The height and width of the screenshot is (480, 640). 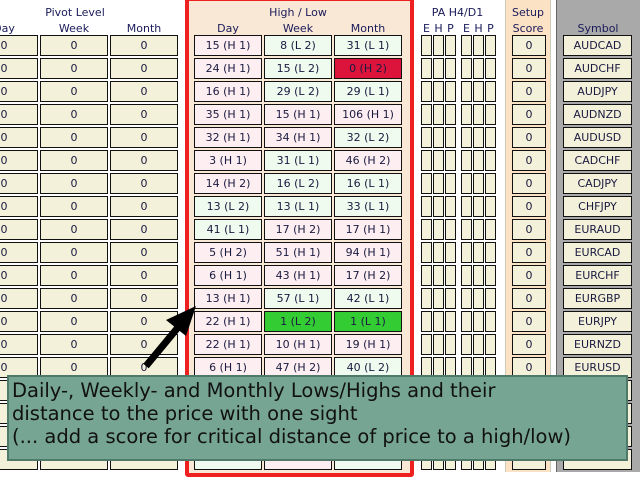 What do you see at coordinates (597, 183) in the screenshot?
I see `symbol-button: CADJPY` at bounding box center [597, 183].